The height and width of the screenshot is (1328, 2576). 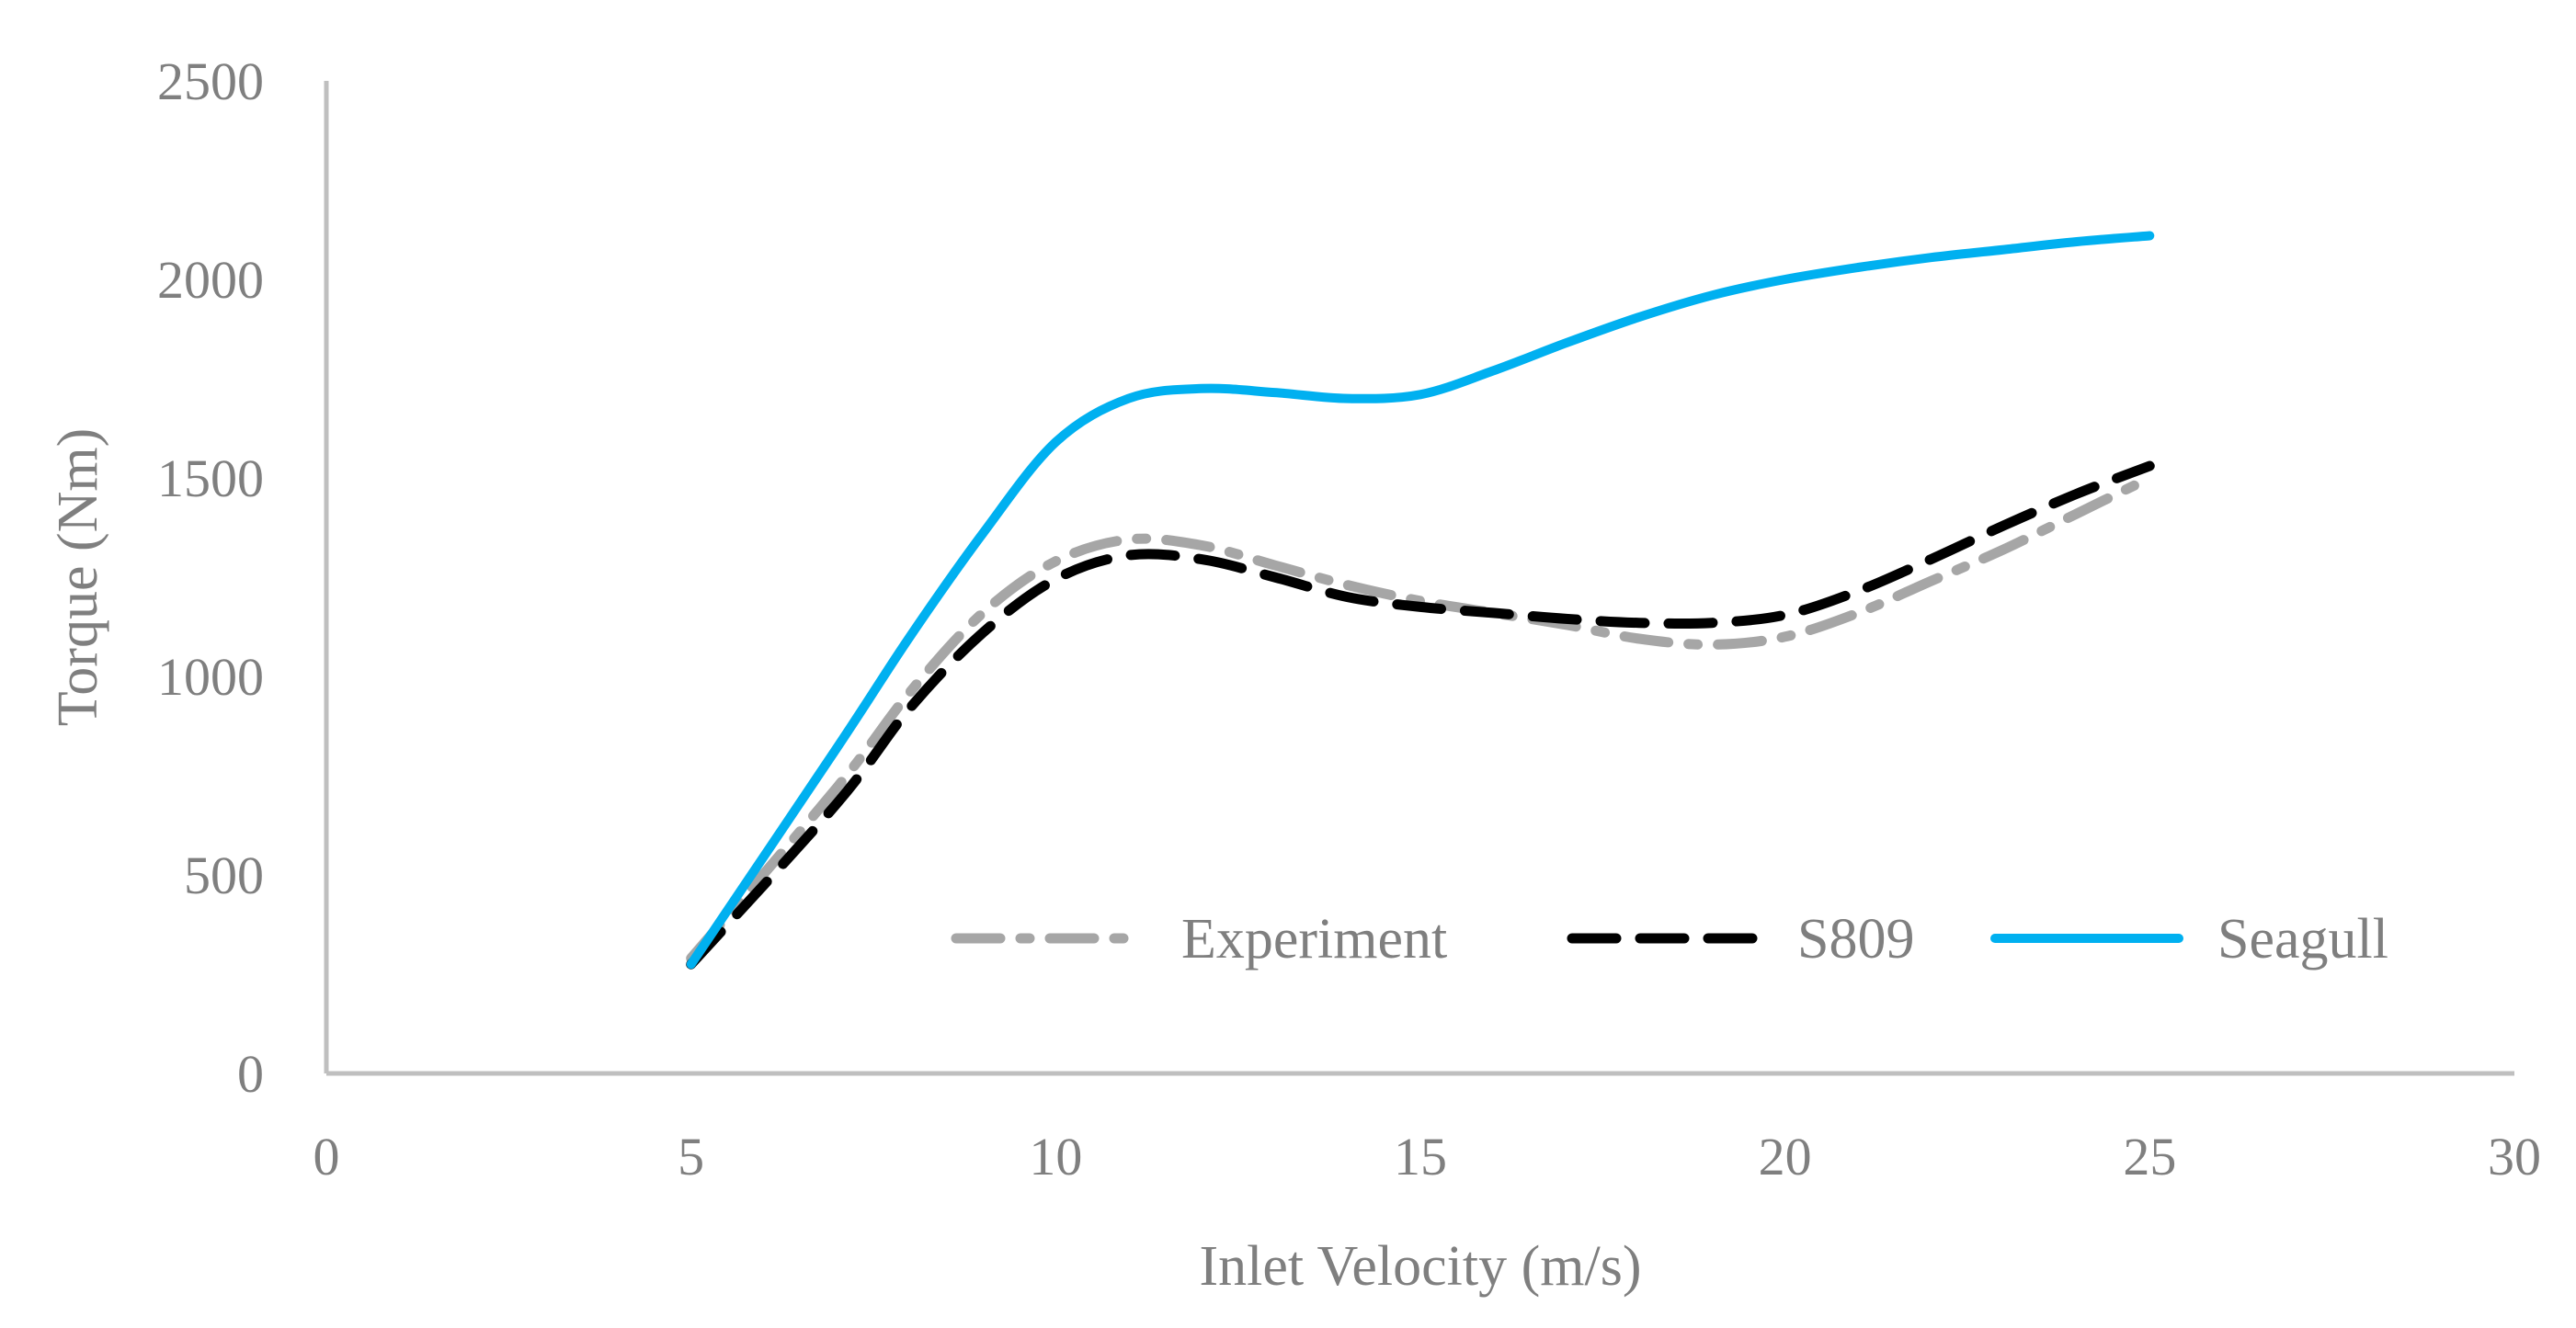 What do you see at coordinates (691, 1157) in the screenshot?
I see `x-tick-label: 5` at bounding box center [691, 1157].